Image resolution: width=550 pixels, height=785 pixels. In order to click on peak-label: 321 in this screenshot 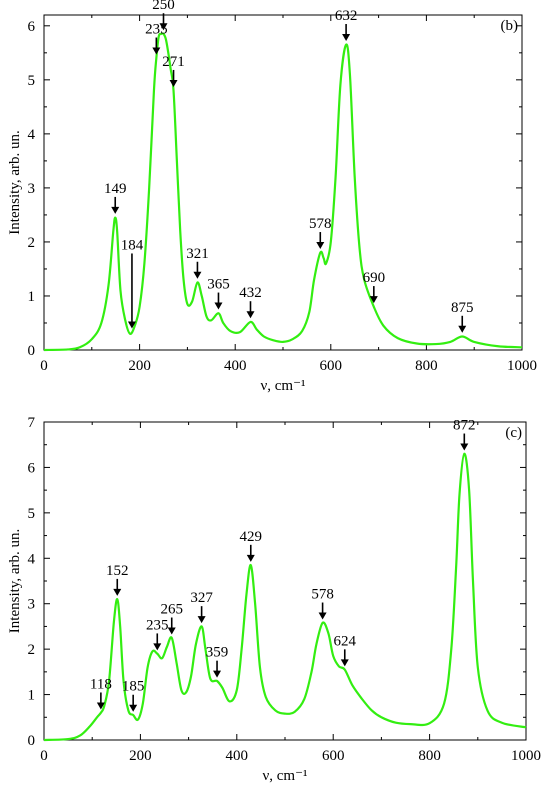, I will do `click(197, 254)`.